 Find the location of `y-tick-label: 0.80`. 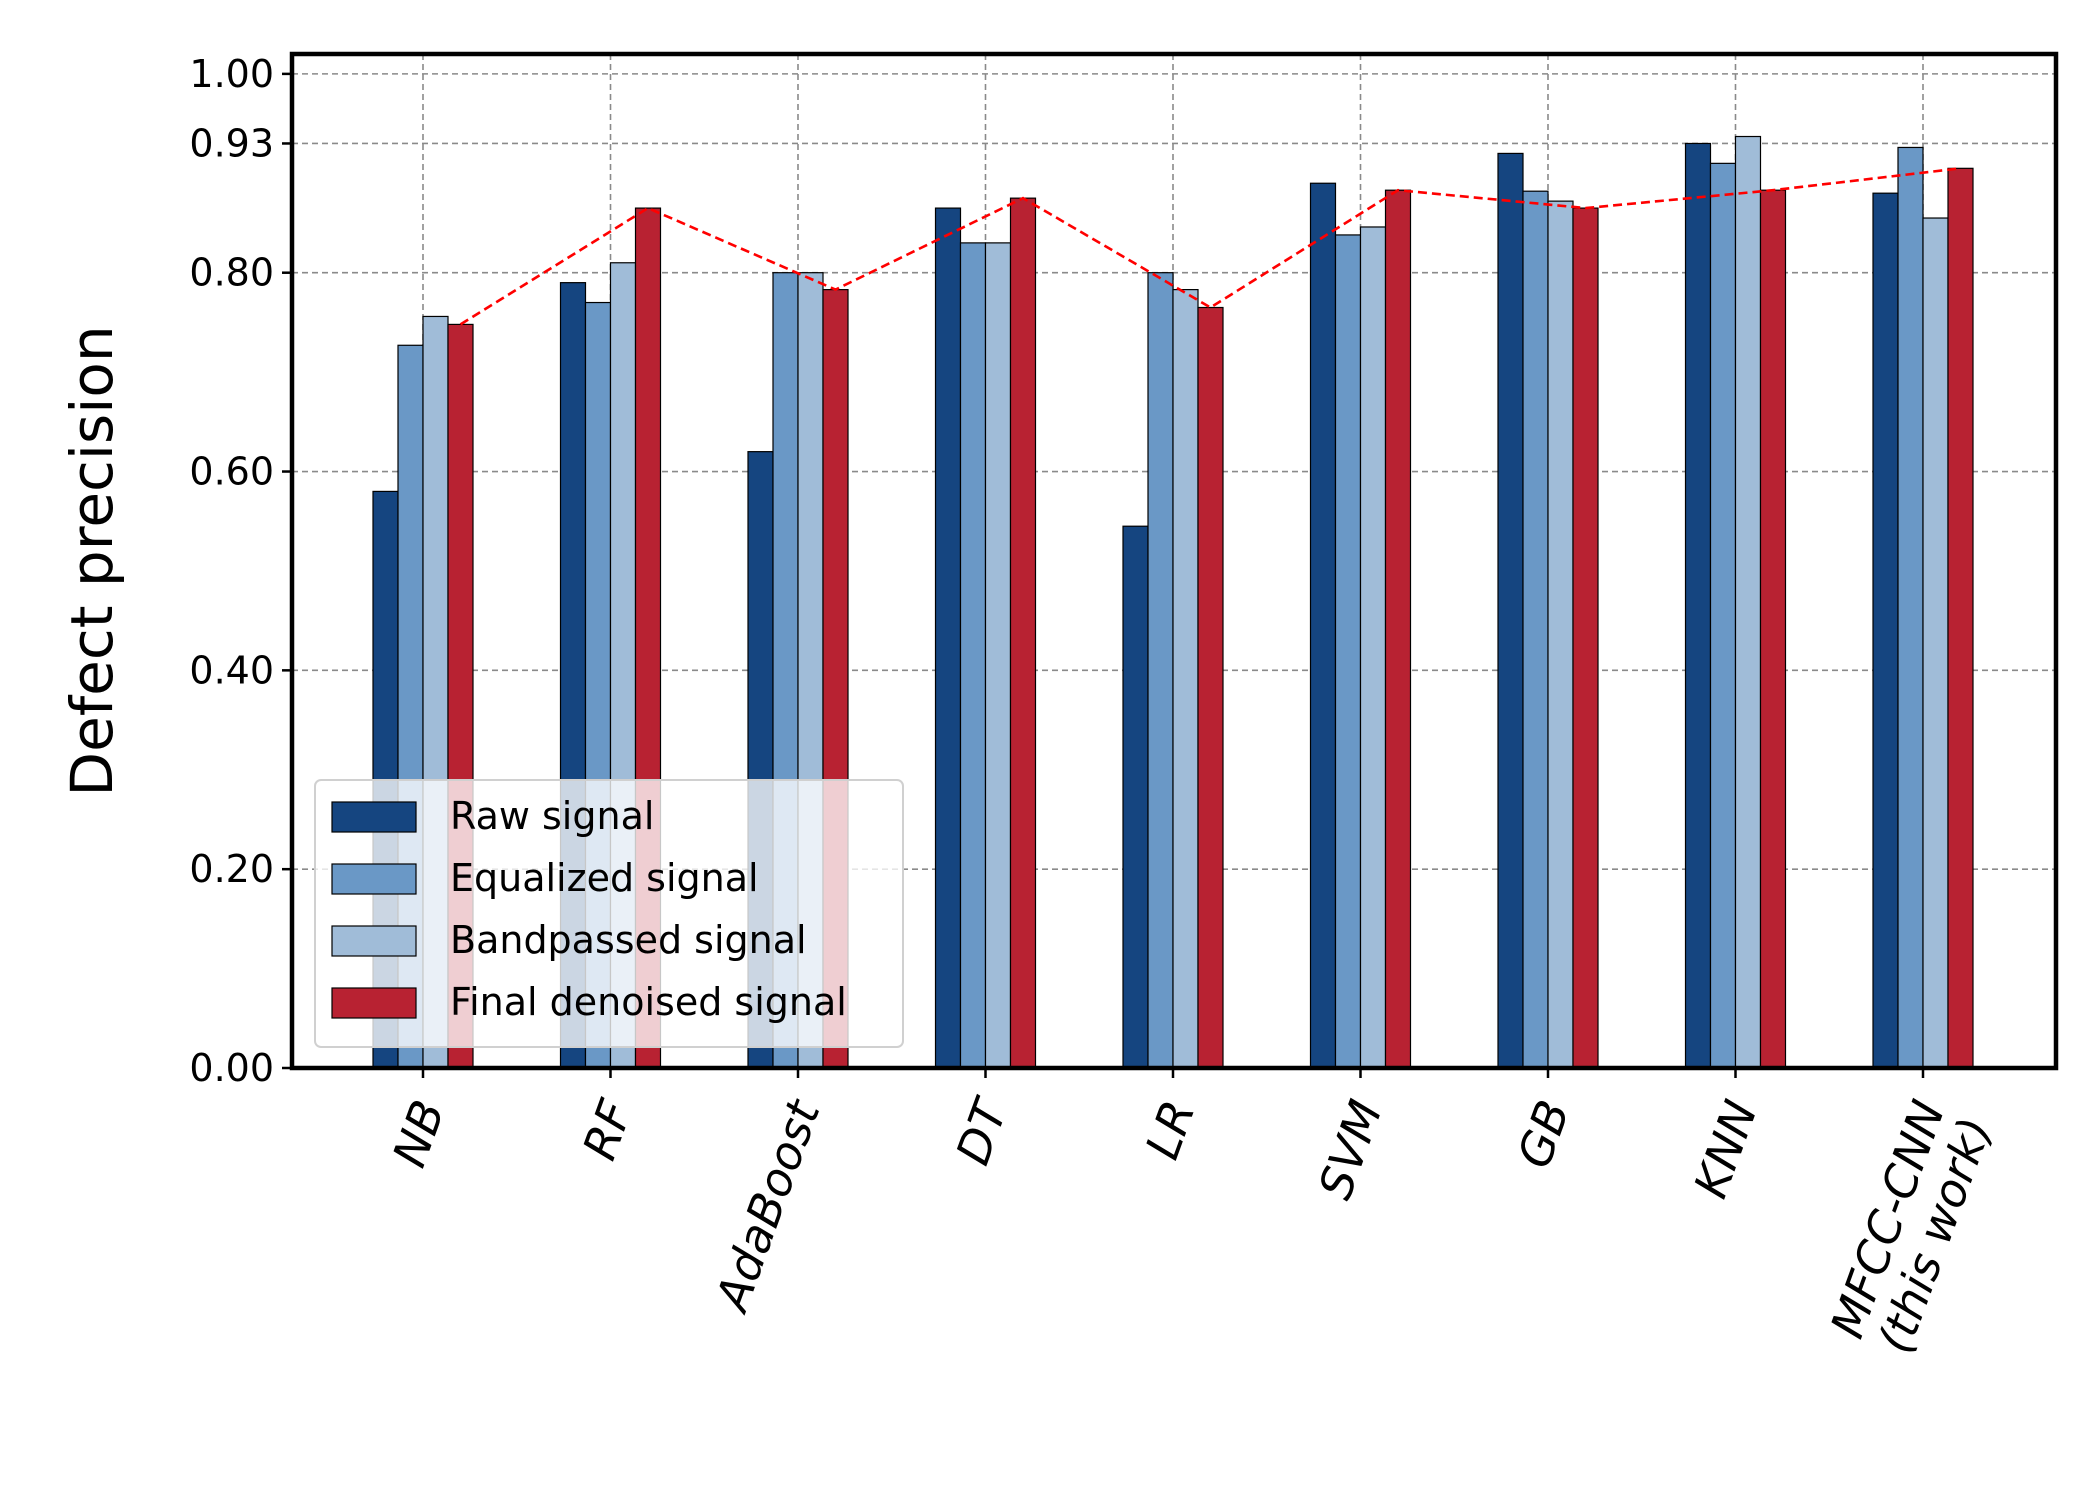

y-tick-label: 0.80 is located at coordinates (231, 273).